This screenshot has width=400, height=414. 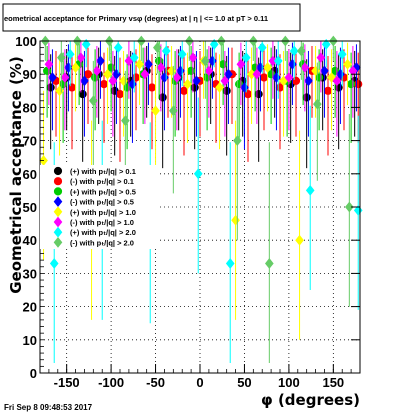 I want to click on x-tick-label: 100, so click(x=289, y=382).